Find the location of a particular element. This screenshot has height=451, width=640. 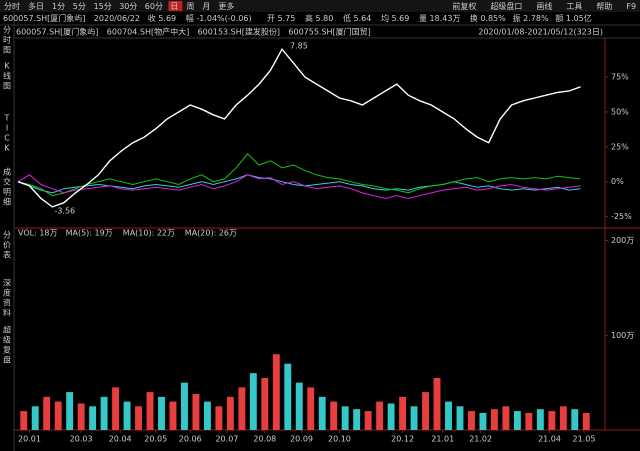

quote-field: 开 5.75 is located at coordinates (281, 18).